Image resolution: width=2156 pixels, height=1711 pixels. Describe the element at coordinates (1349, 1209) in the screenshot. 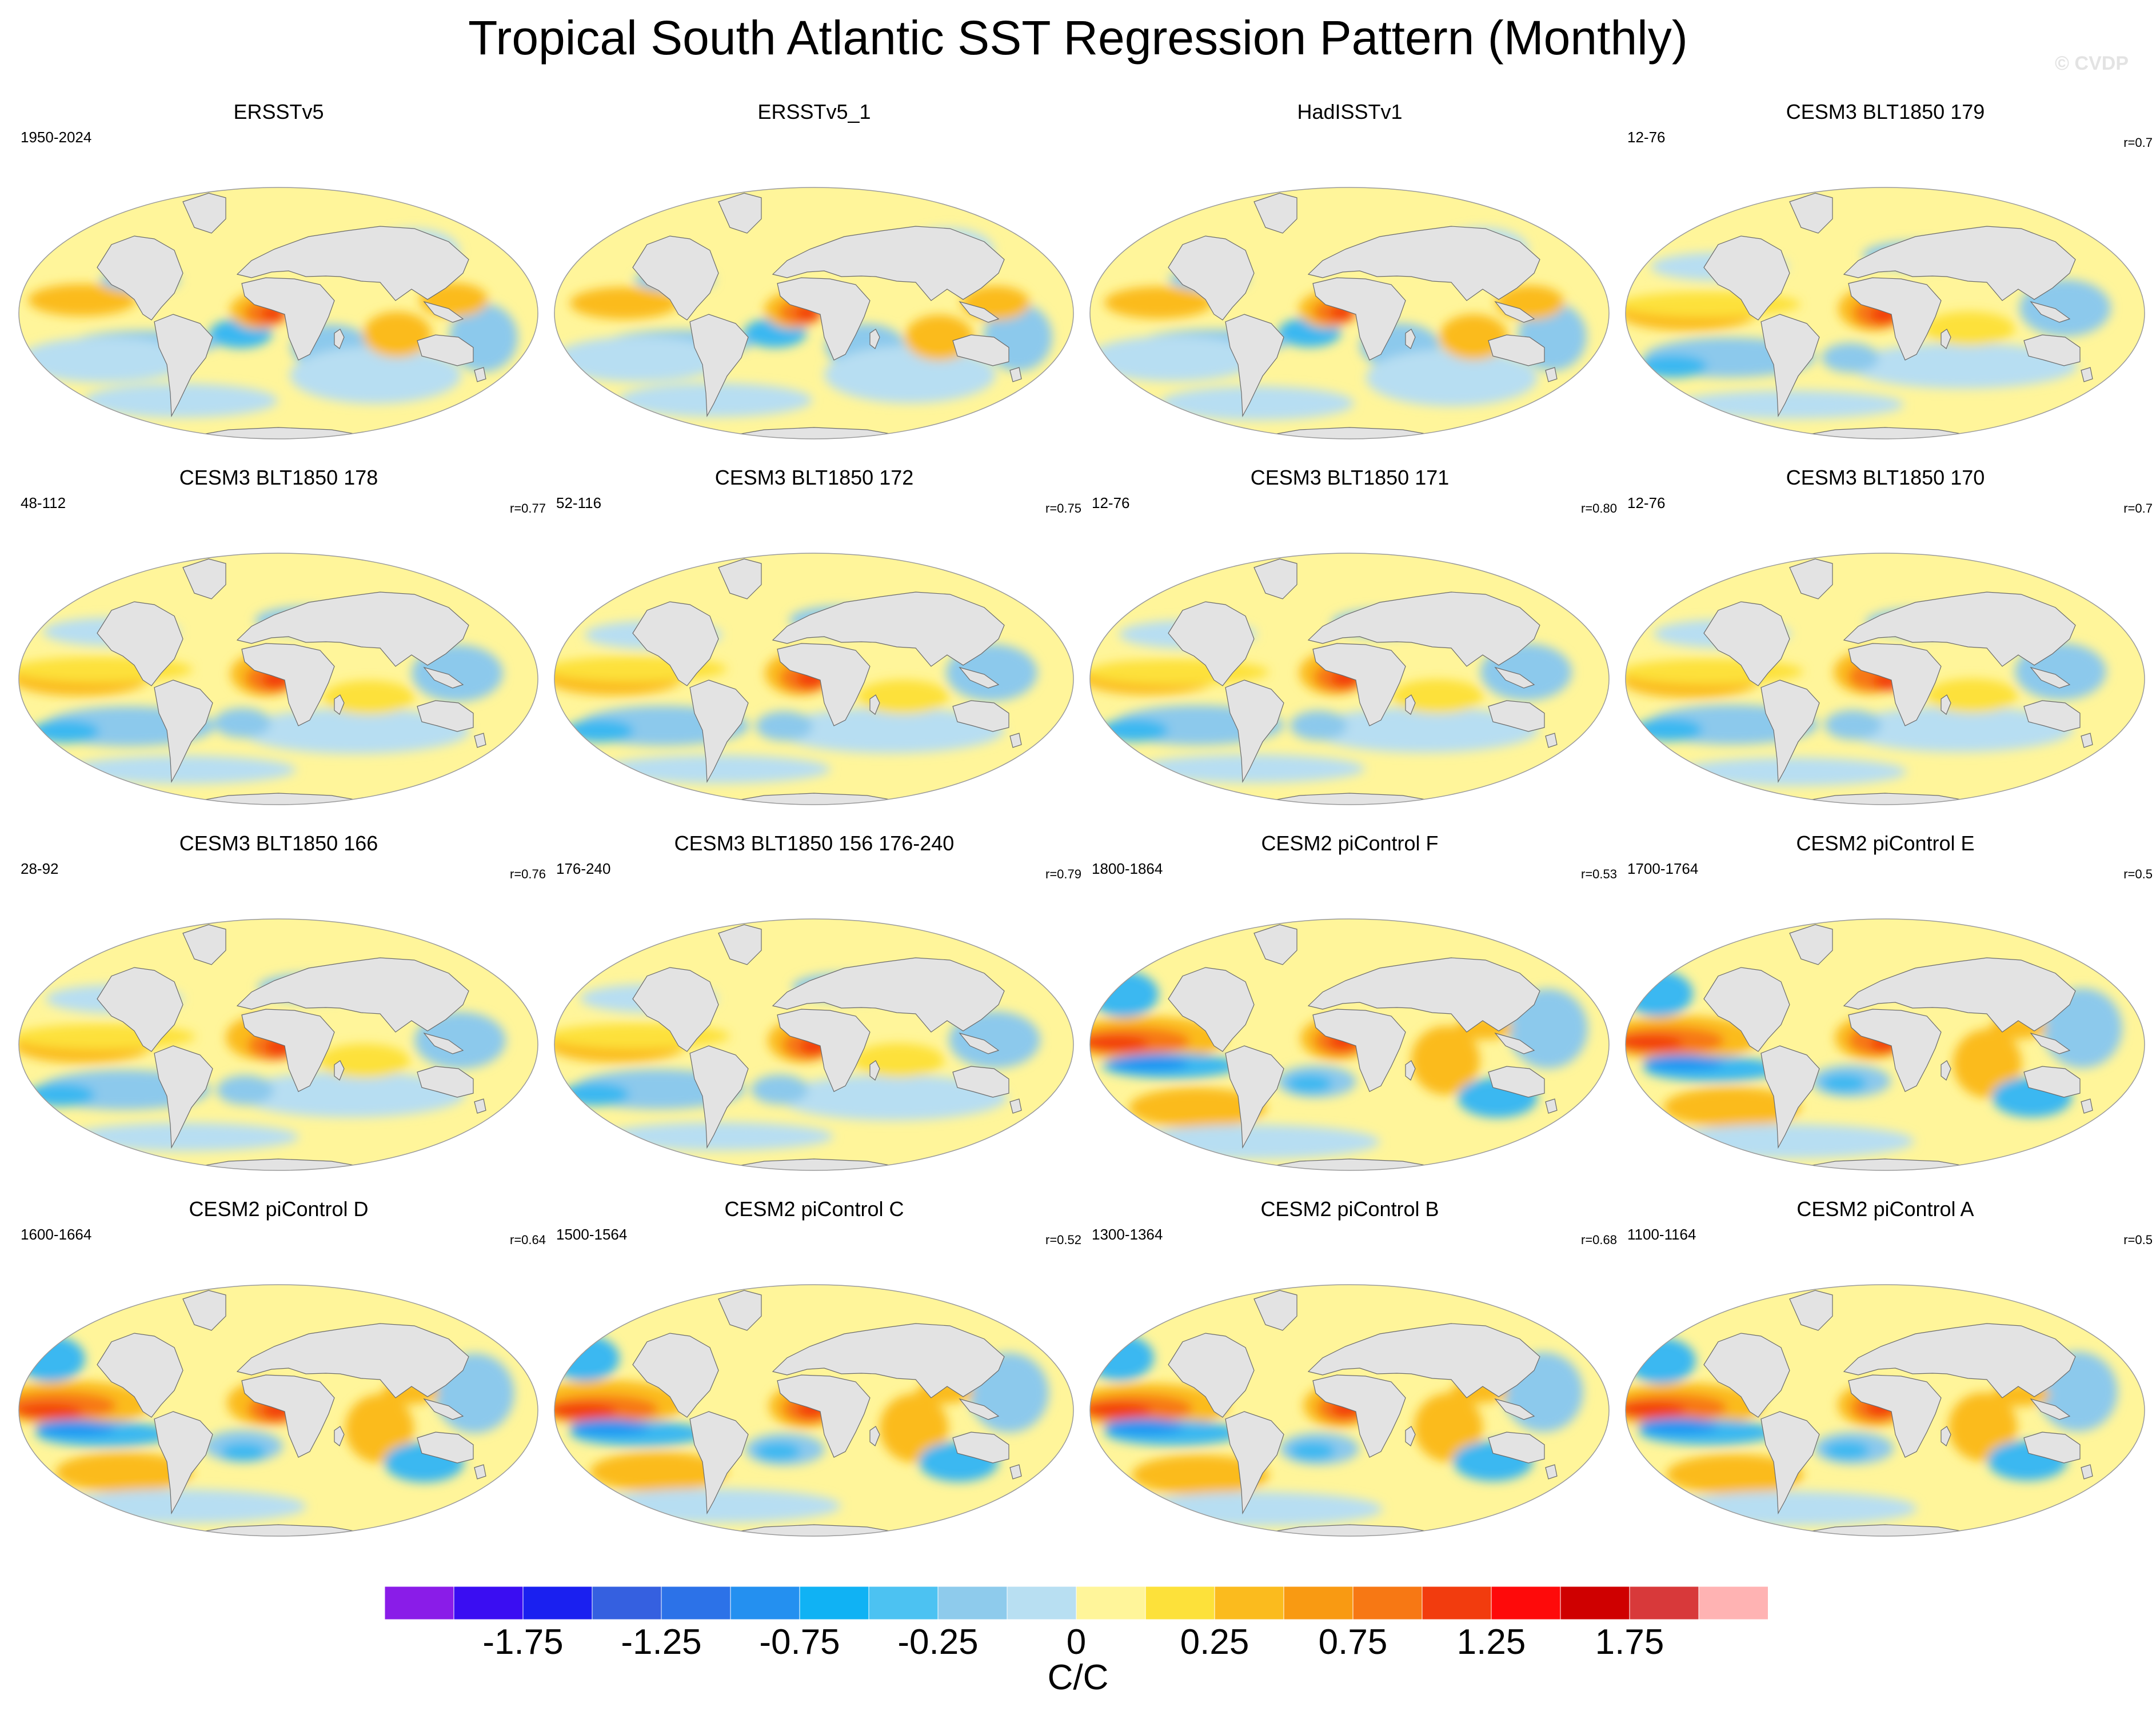

I see `panel-title: CESM2 piControl B` at that location.